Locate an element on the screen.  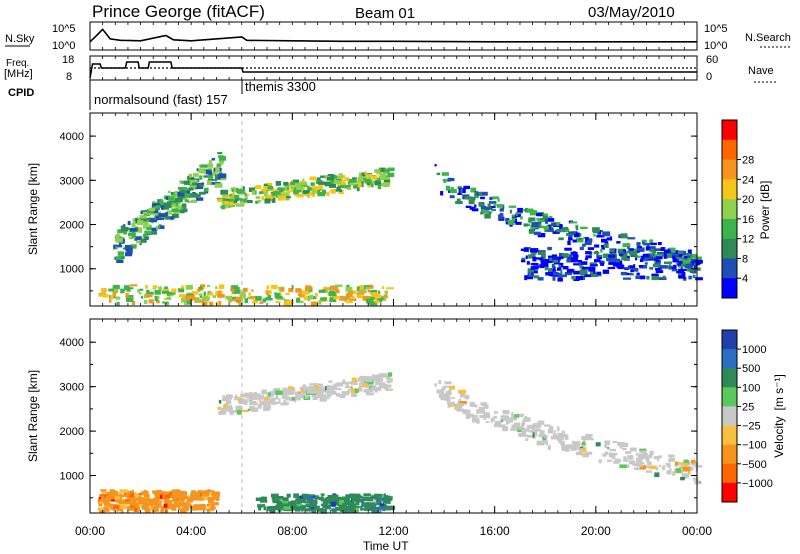
x-tick-label: 00:00 is located at coordinates (697, 531).